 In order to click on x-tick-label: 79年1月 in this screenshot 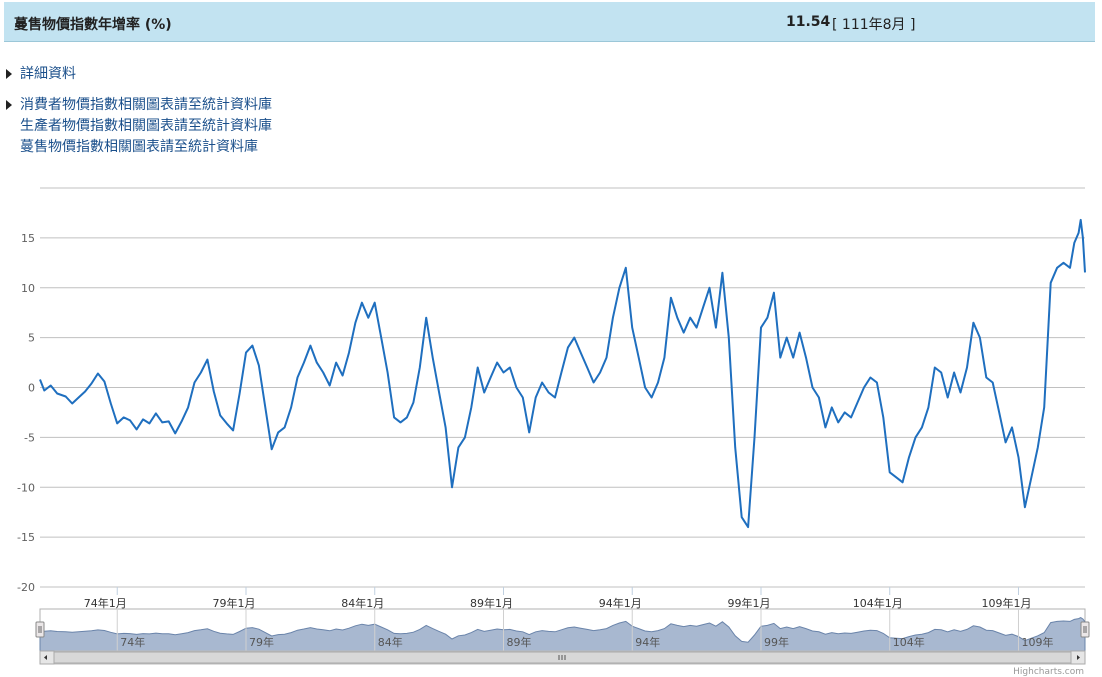, I will do `click(233, 603)`.